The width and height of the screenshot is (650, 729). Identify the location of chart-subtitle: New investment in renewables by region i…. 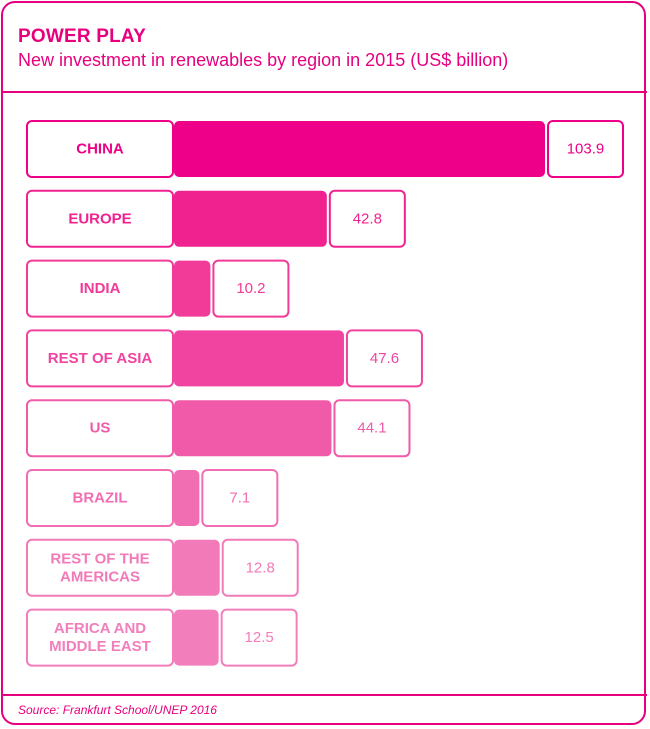
(263, 60).